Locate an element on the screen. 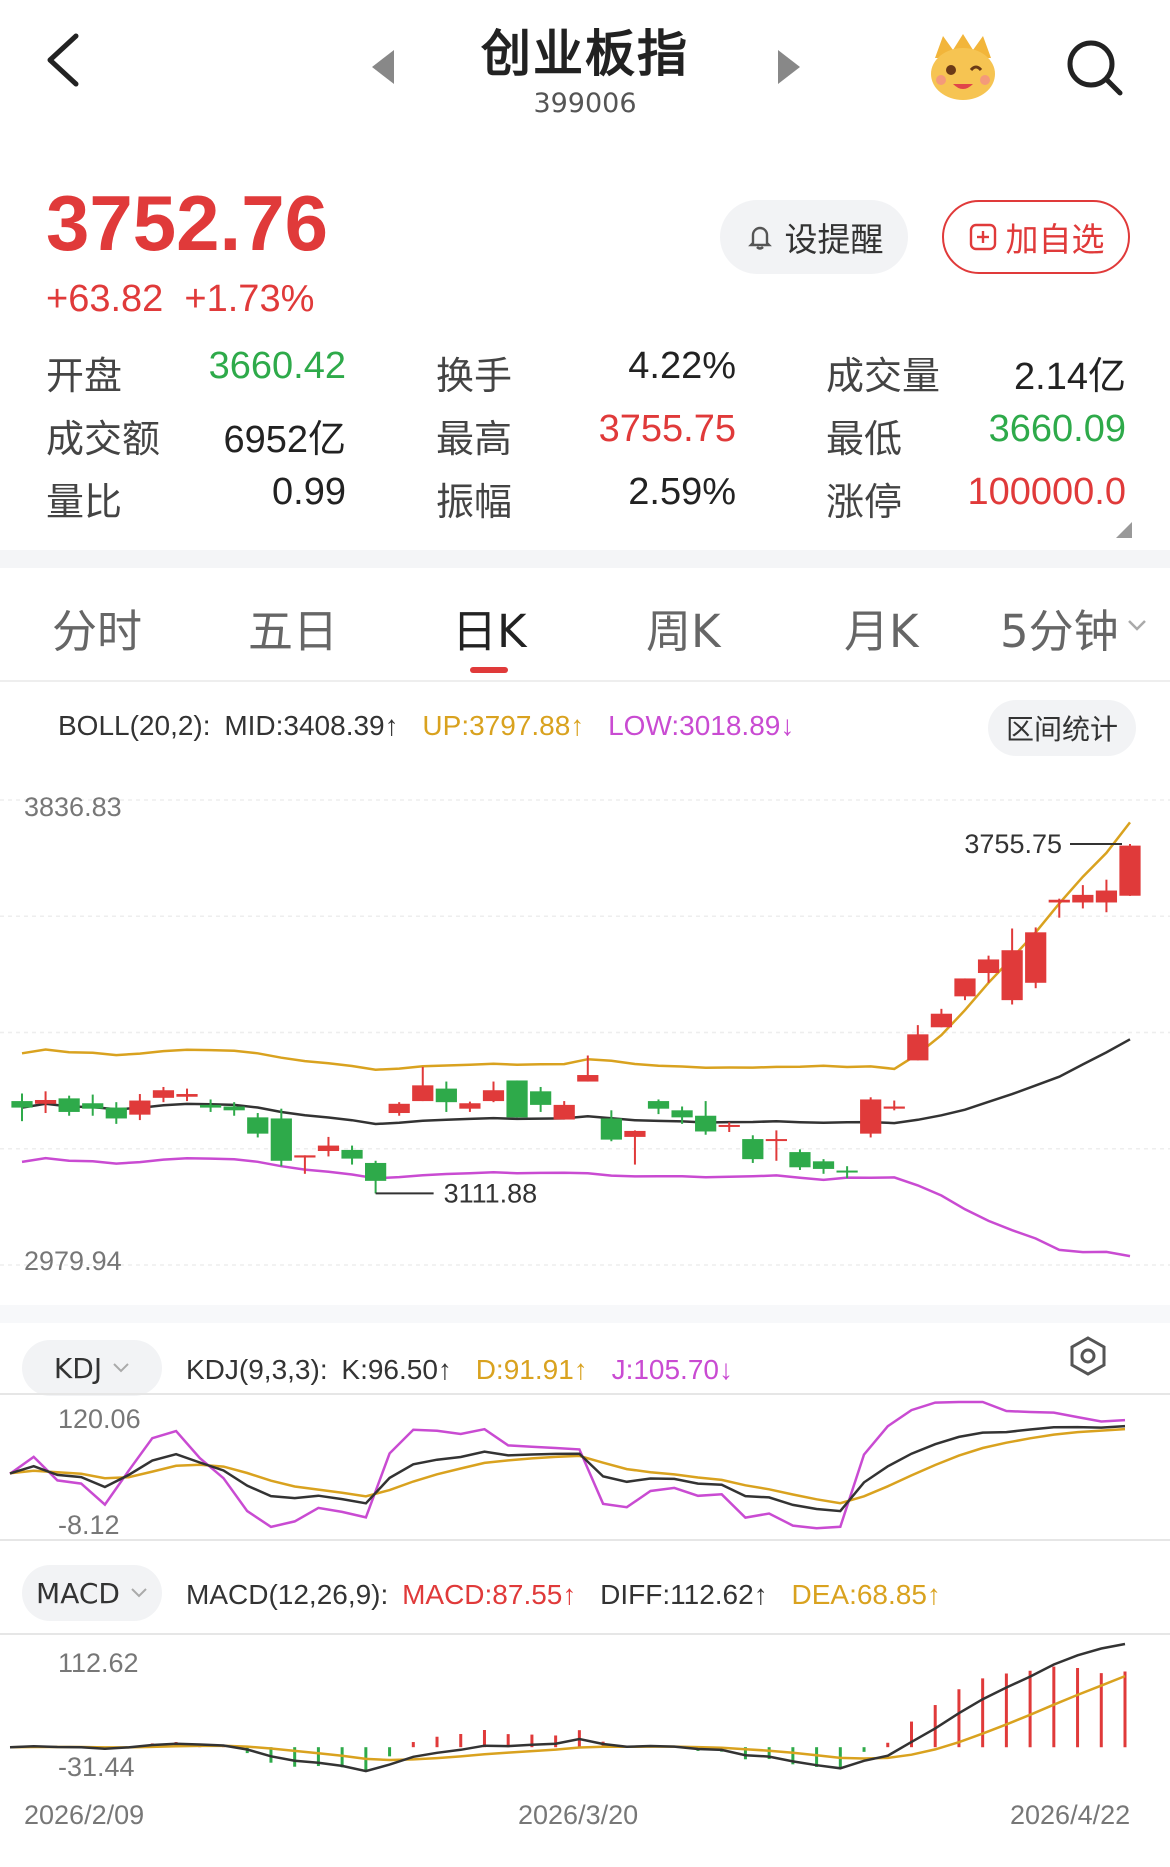 The image size is (1170, 1867). next-stock-button is located at coordinates (789, 67).